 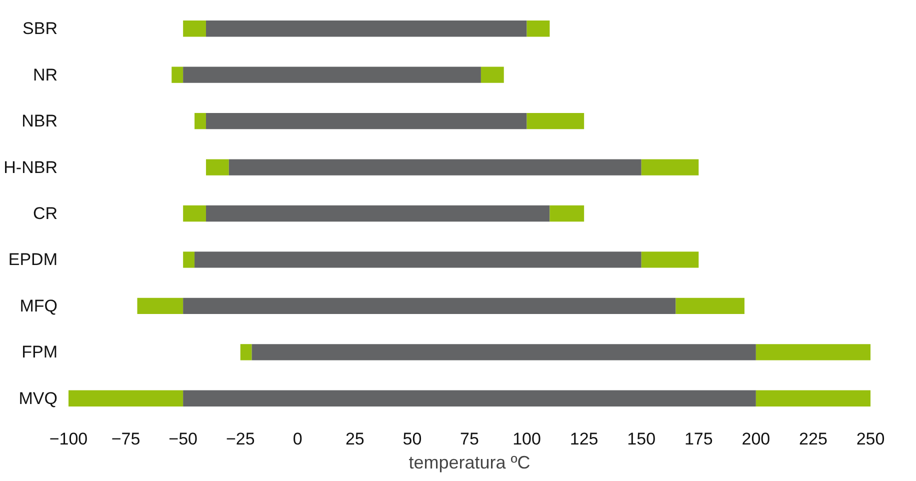 What do you see at coordinates (45, 213) in the screenshot?
I see `y-tick-label: CR` at bounding box center [45, 213].